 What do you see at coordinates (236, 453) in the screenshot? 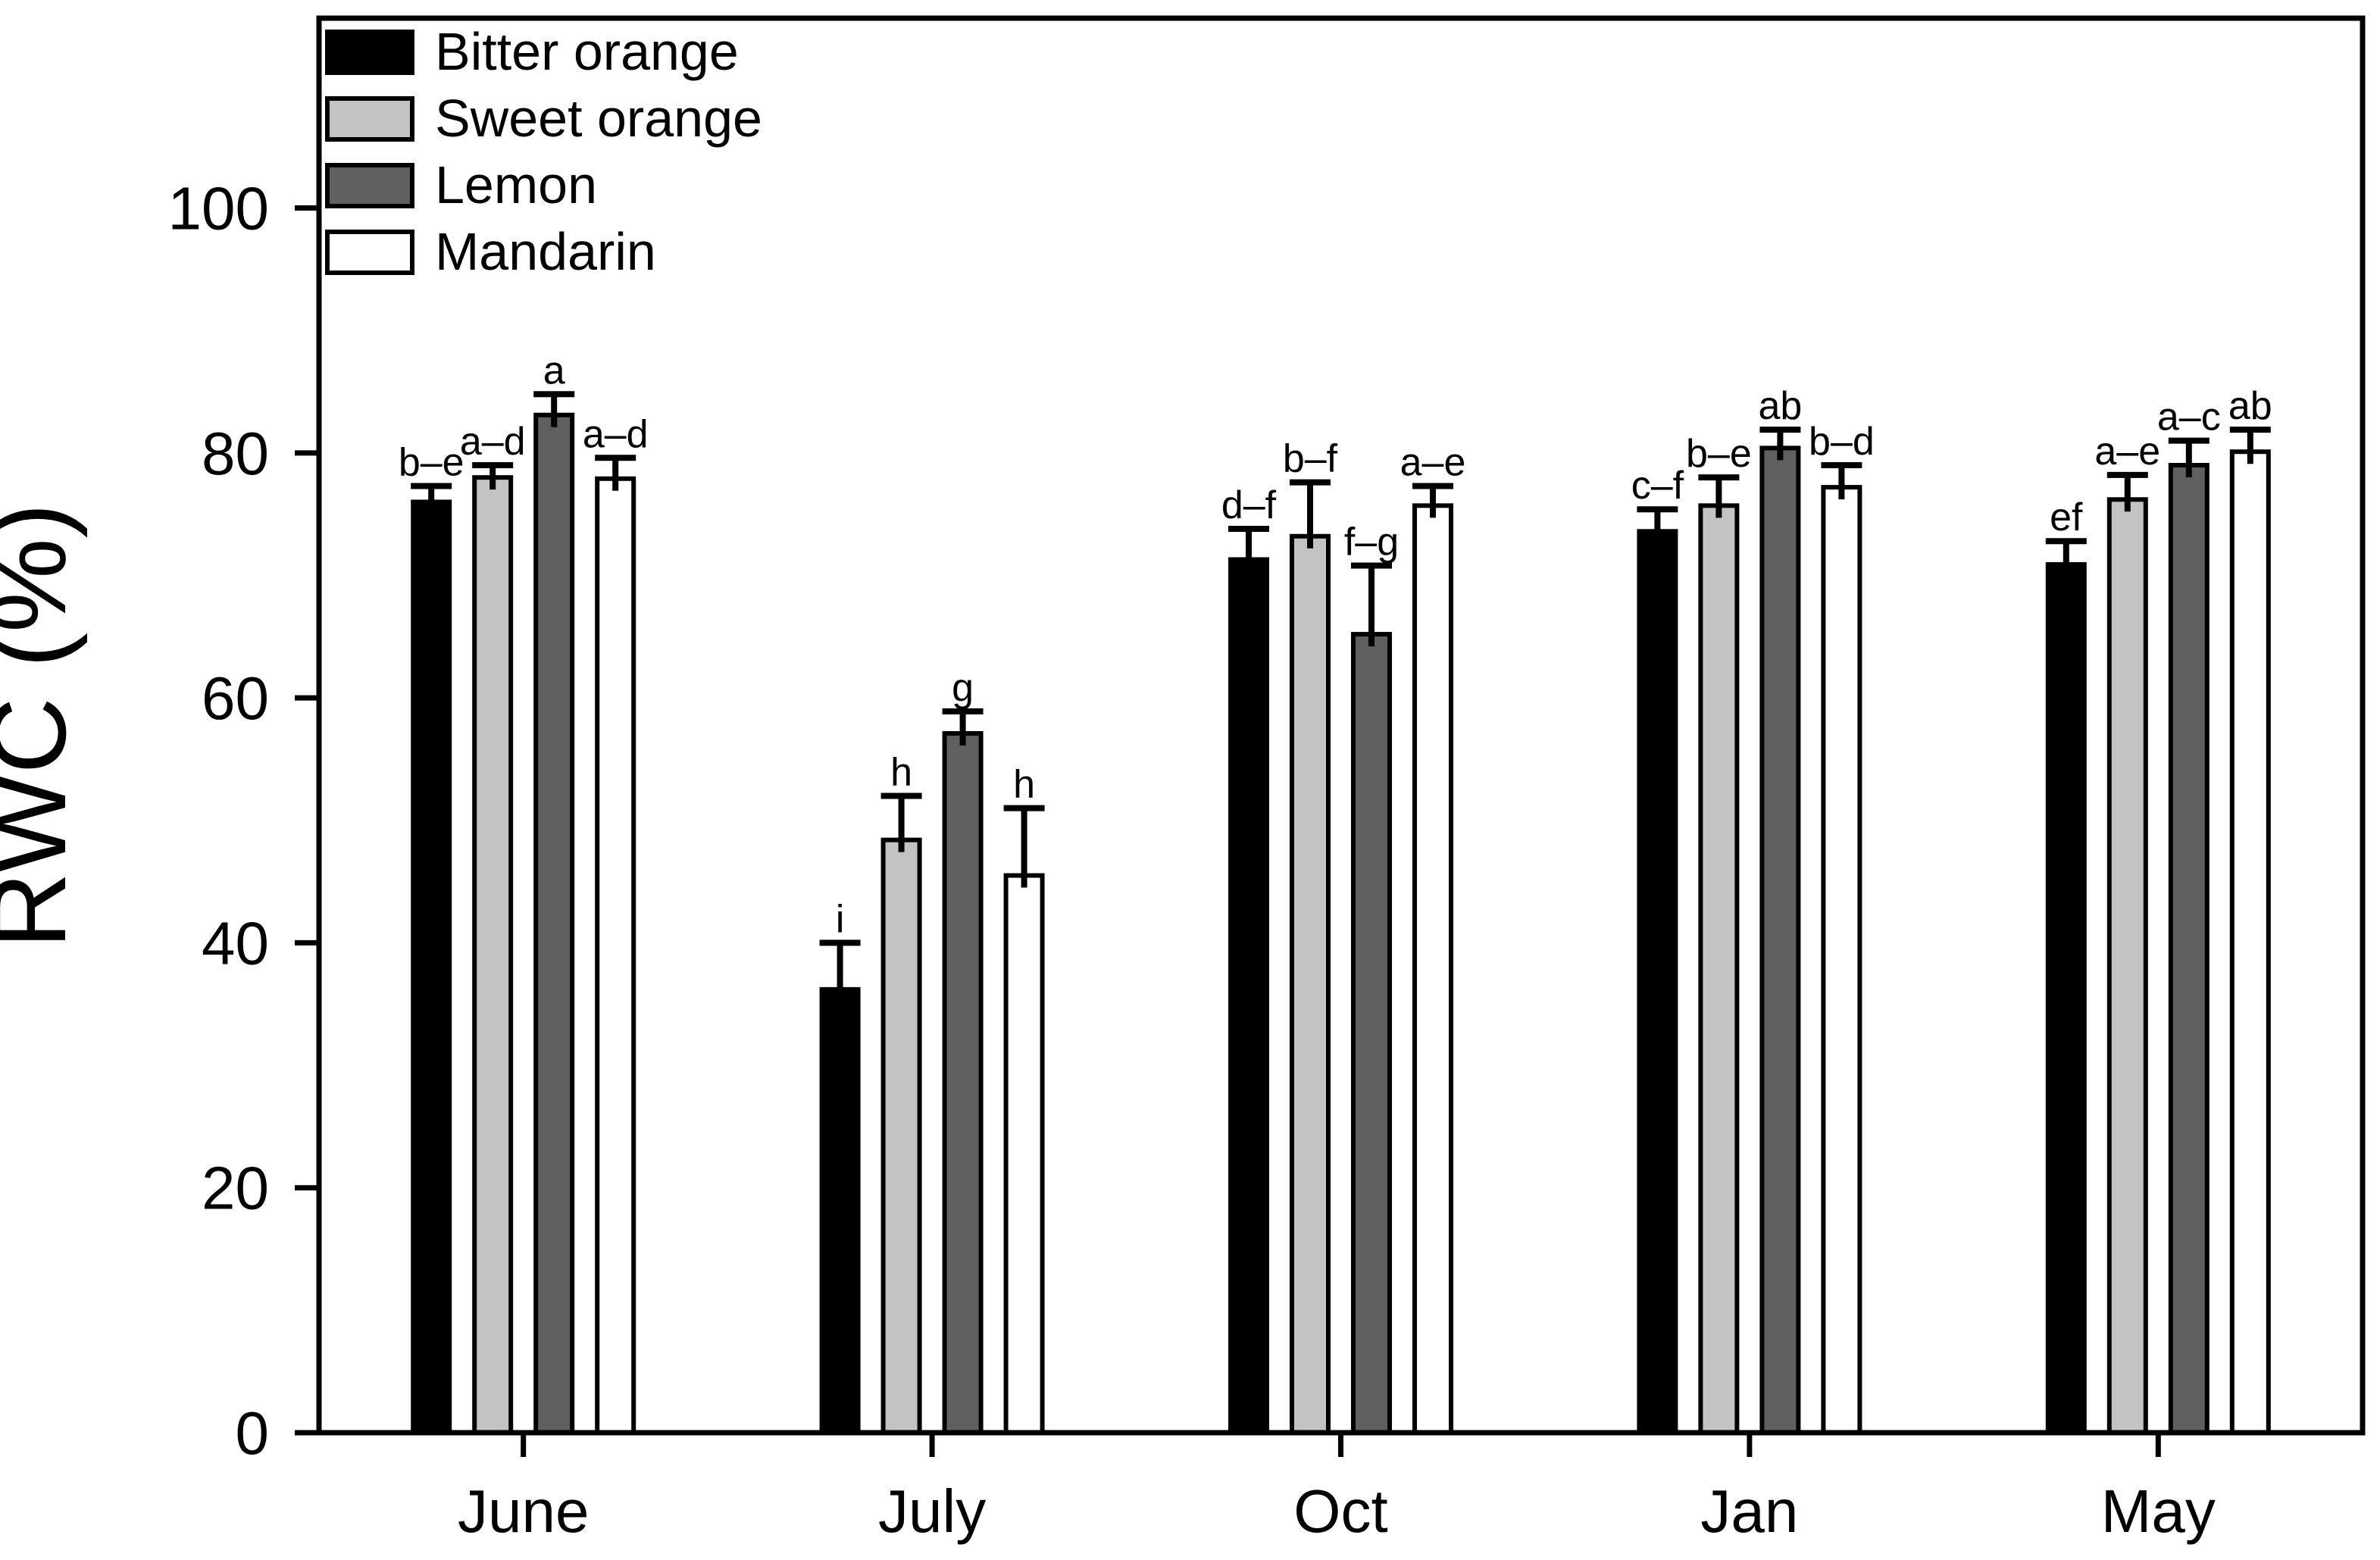
I see `y-tick-label: 80` at bounding box center [236, 453].